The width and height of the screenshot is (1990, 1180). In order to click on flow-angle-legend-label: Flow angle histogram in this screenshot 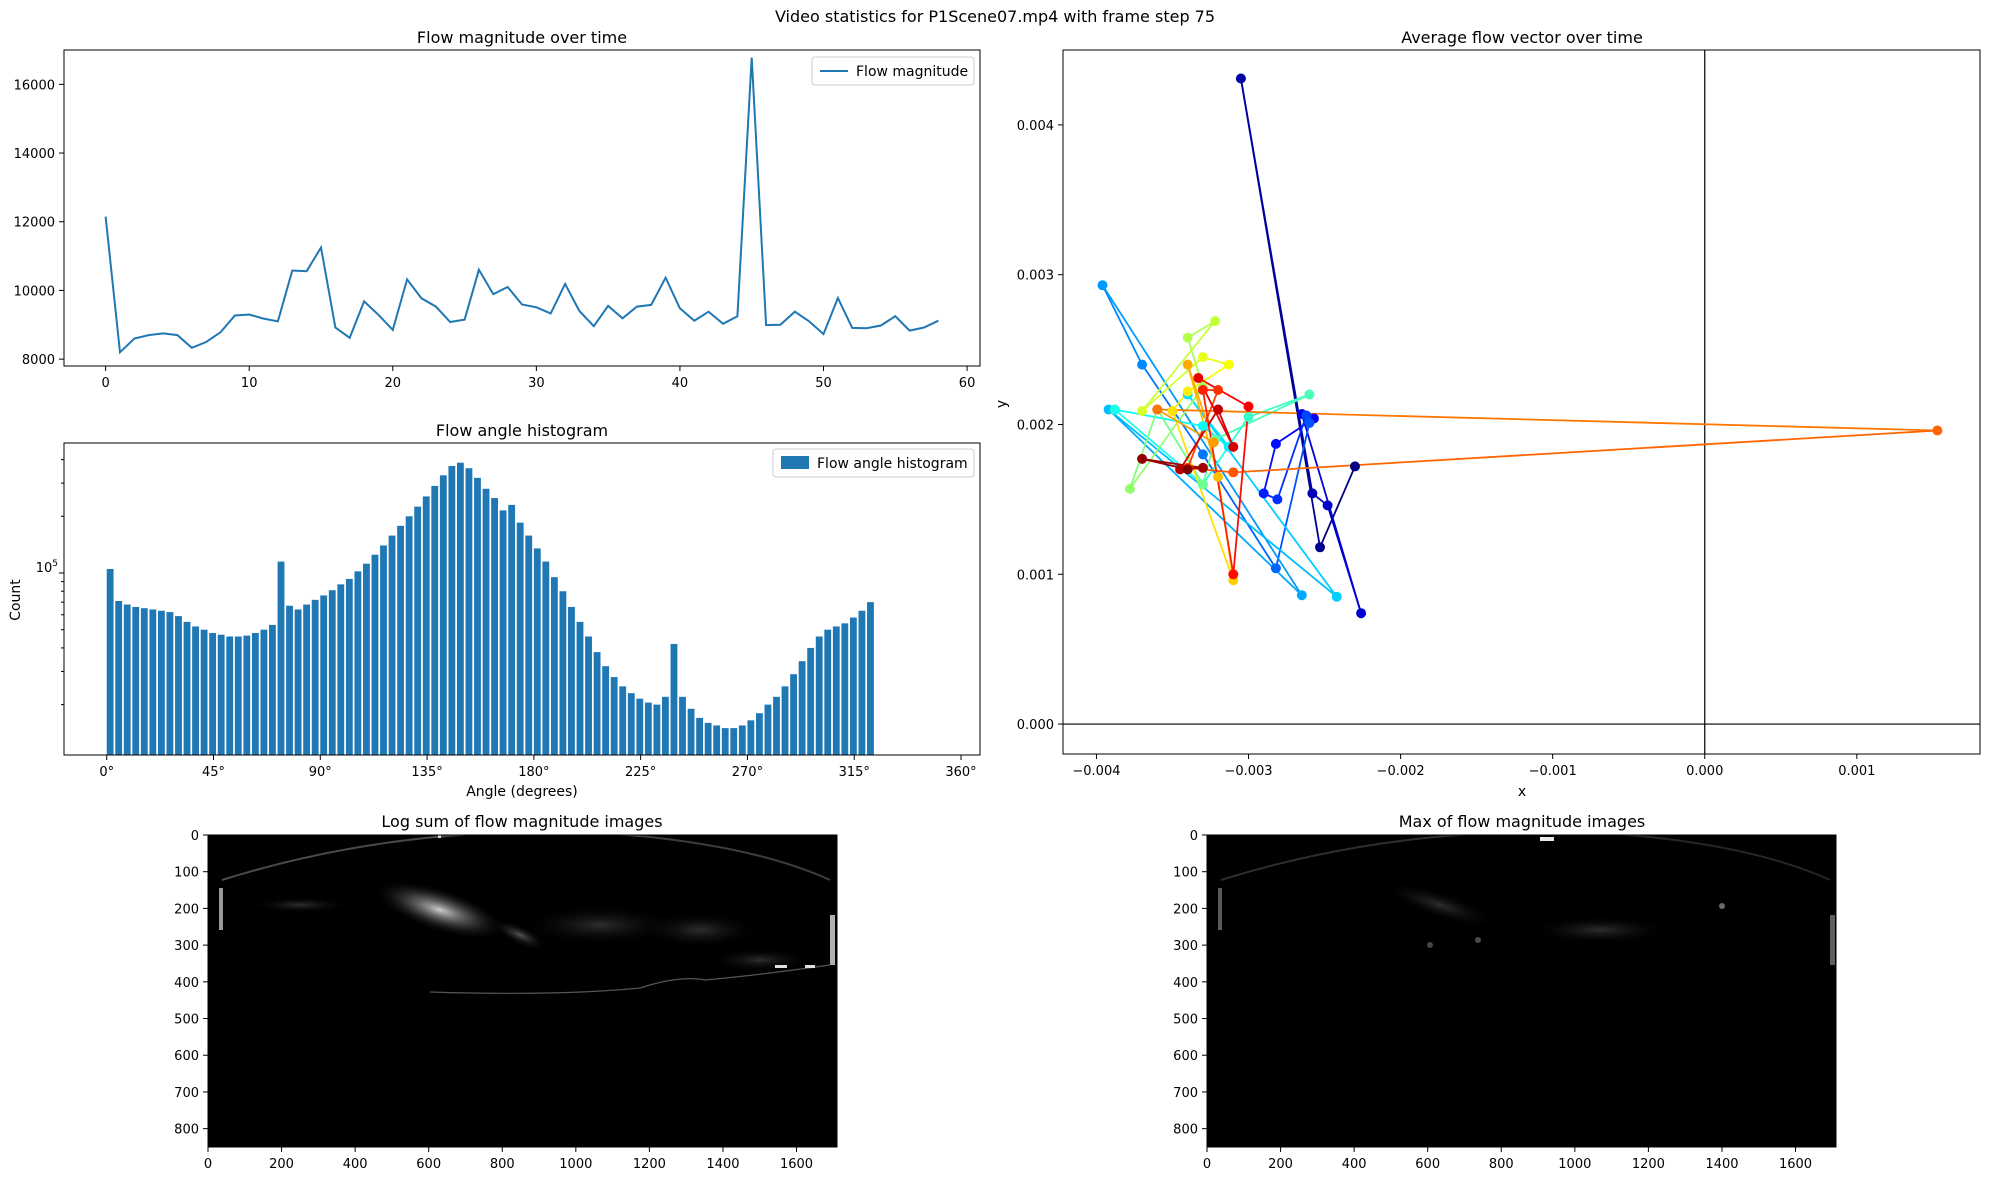, I will do `click(892, 464)`.